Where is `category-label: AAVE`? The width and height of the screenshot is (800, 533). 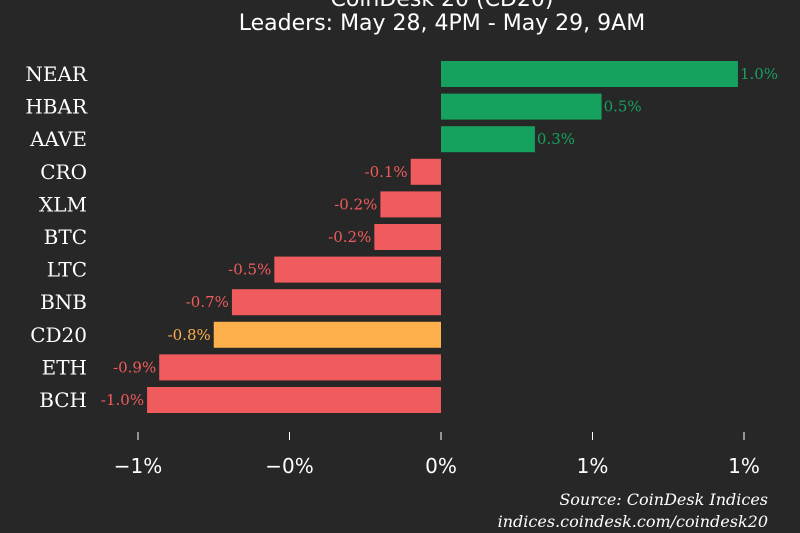
category-label: AAVE is located at coordinates (58, 139).